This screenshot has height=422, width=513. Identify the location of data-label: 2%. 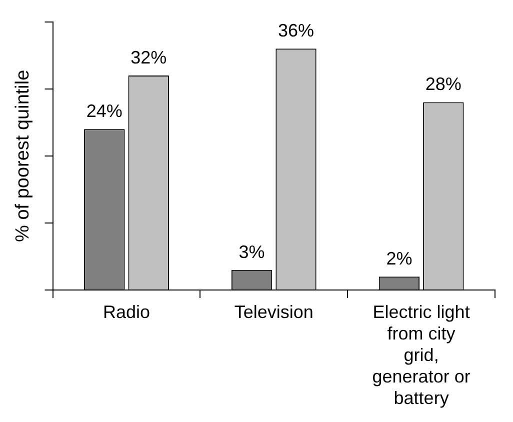
(399, 258).